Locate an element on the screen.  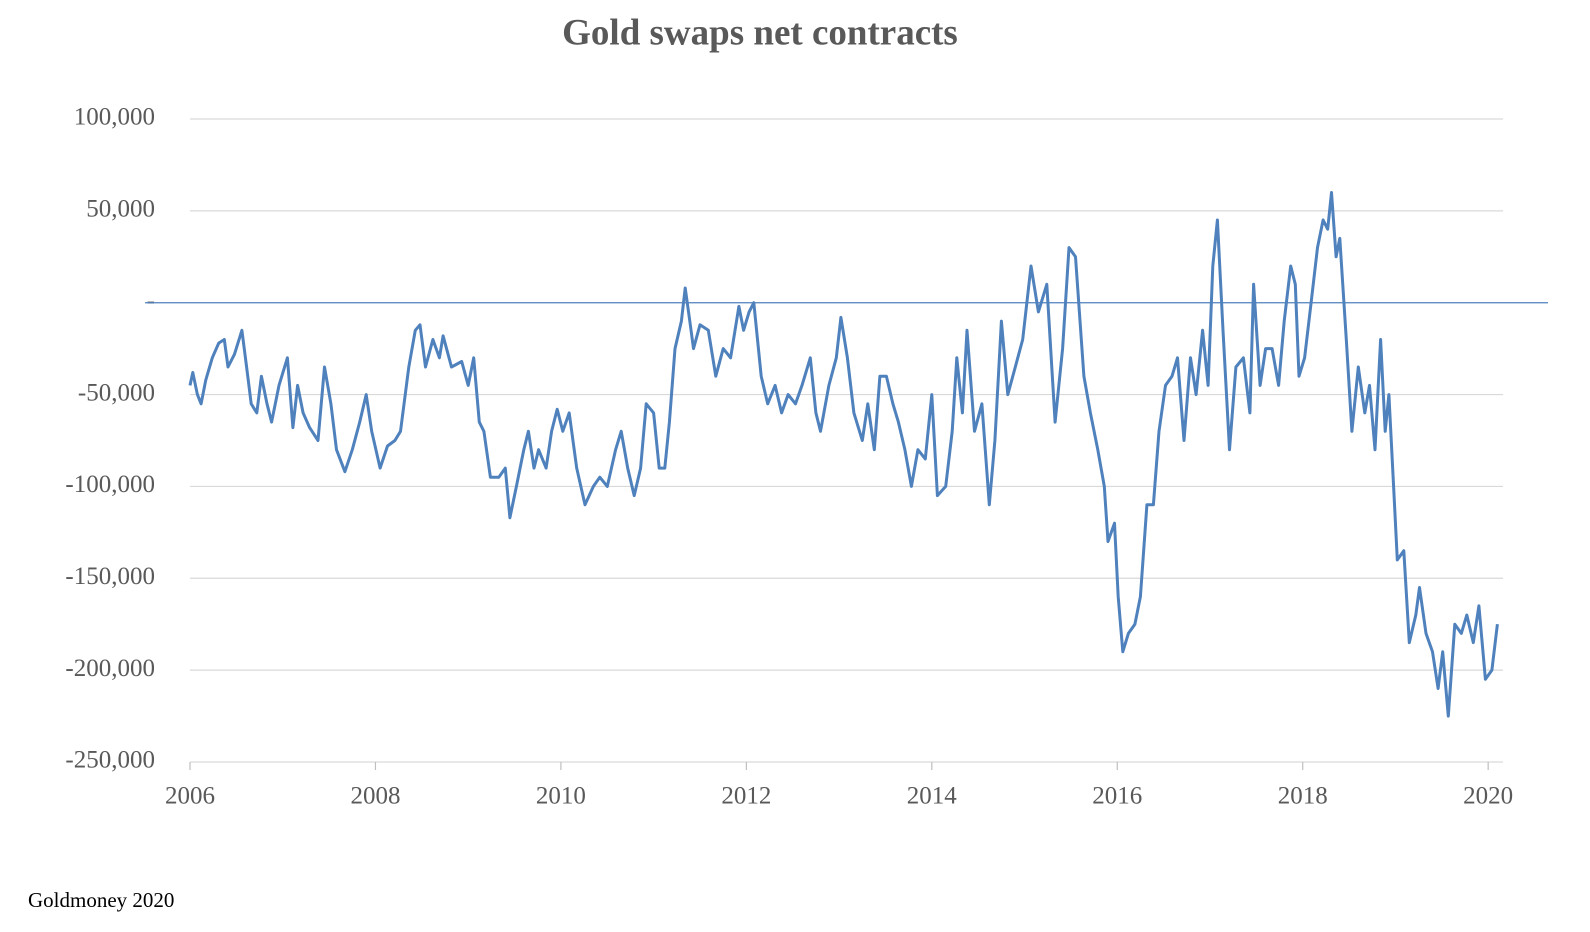
x-tick-label: 2006 is located at coordinates (190, 796).